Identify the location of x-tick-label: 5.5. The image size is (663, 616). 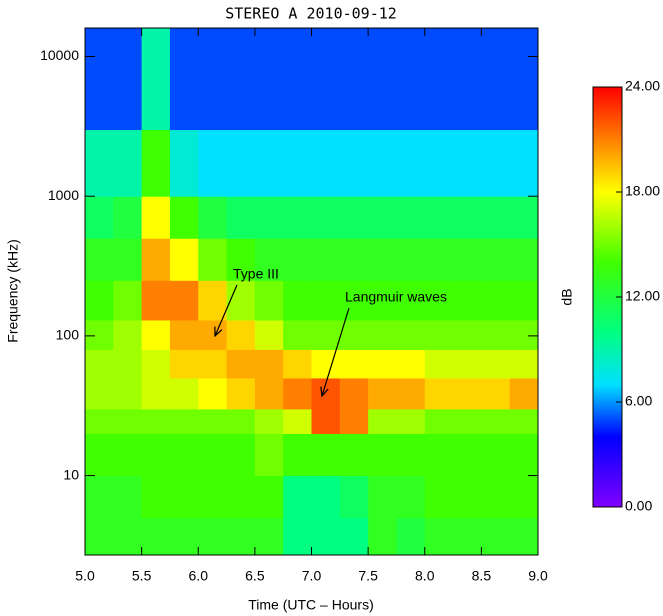
(142, 576).